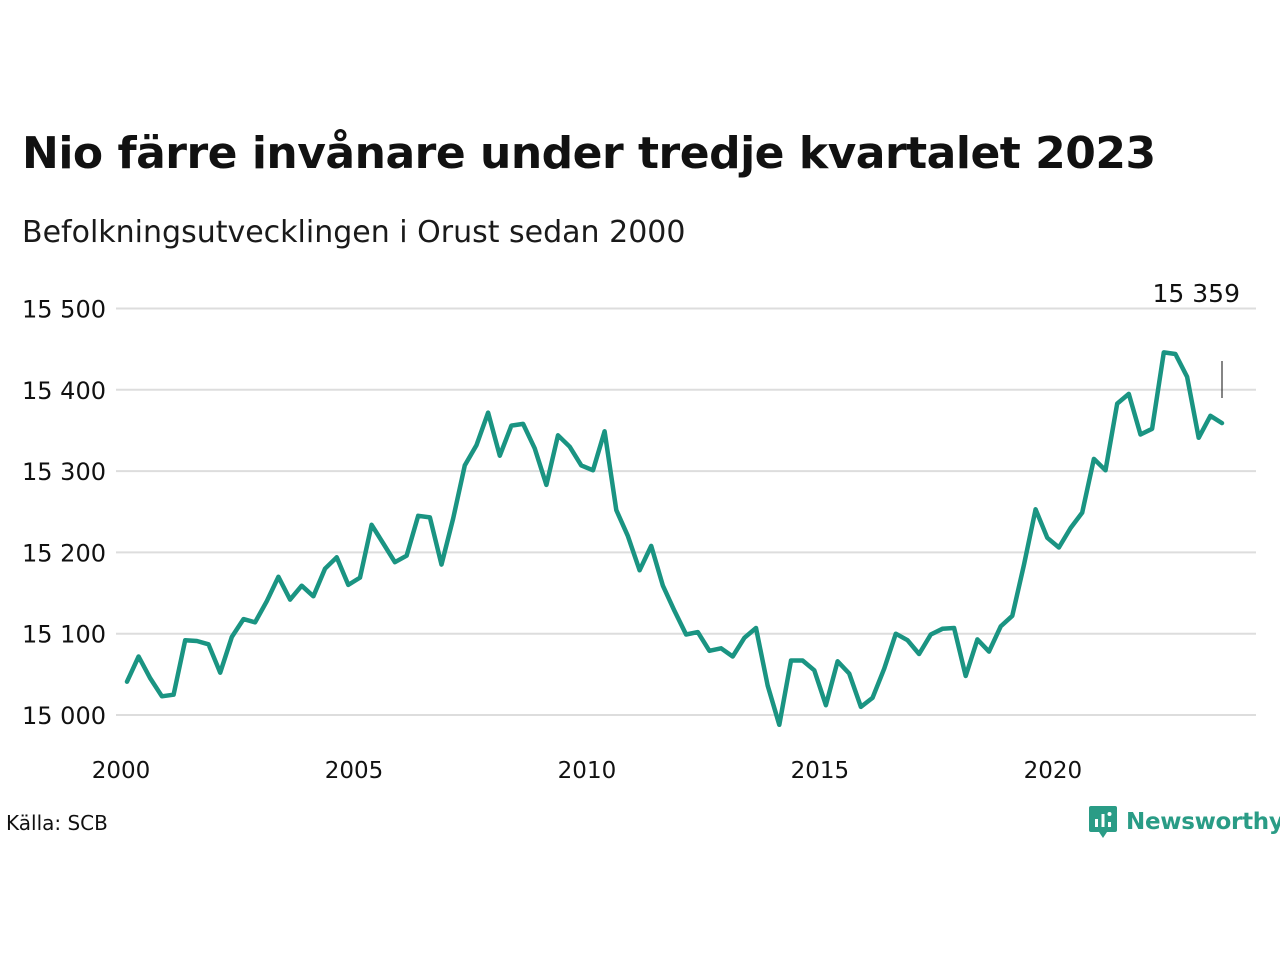 The height and width of the screenshot is (960, 1280). What do you see at coordinates (1196, 338) in the screenshot?
I see `annotation-layer: 15 359` at bounding box center [1196, 338].